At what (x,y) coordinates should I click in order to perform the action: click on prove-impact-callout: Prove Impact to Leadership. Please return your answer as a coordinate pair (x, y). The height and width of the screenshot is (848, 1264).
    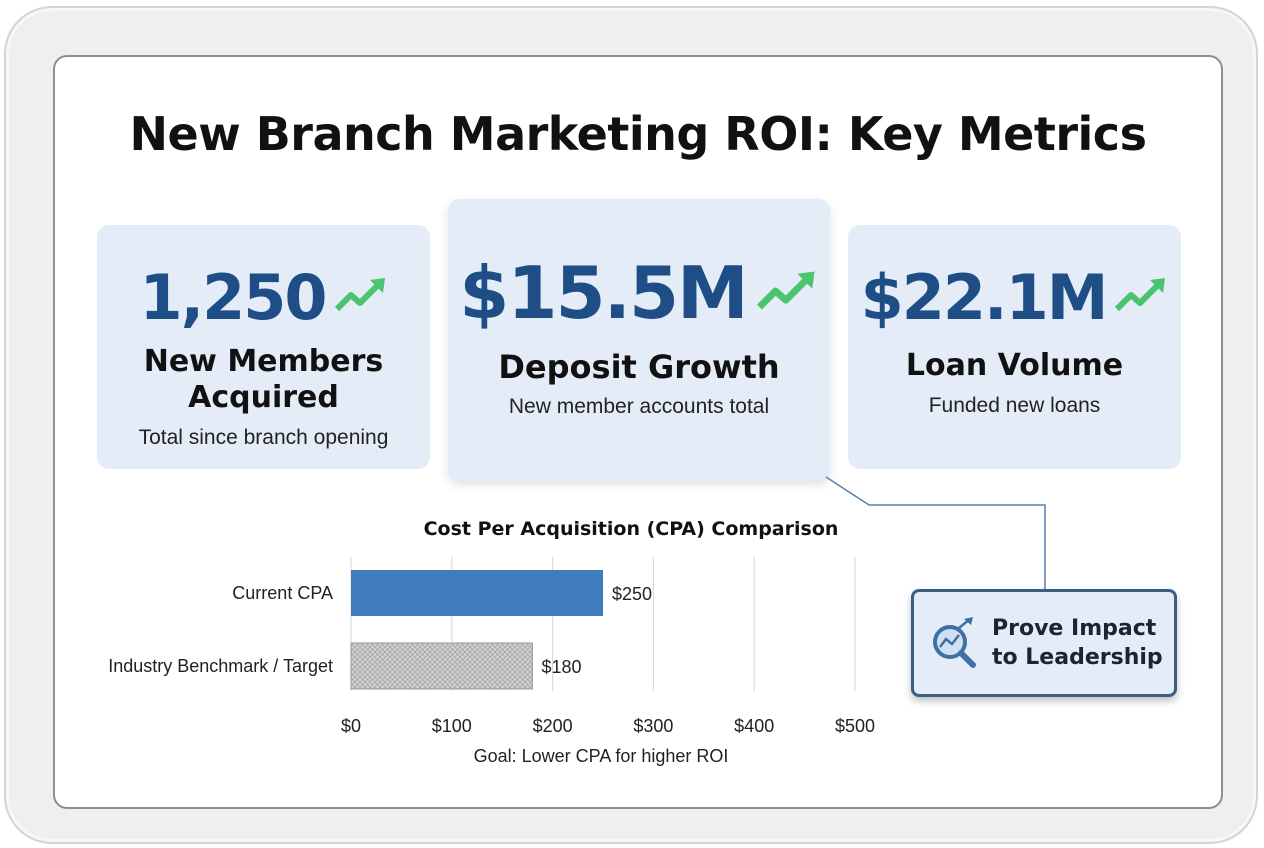
    Looking at the image, I should click on (1044, 643).